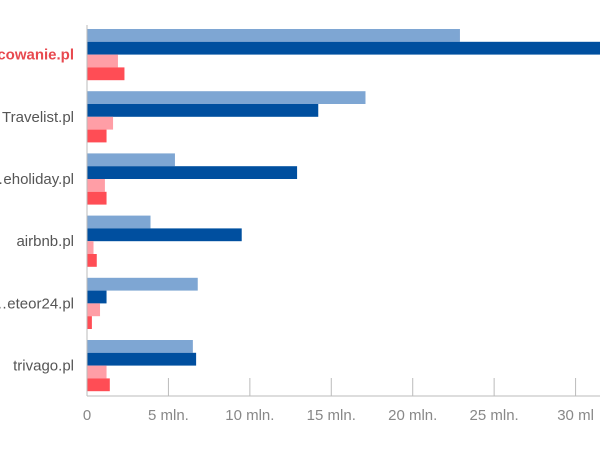 This screenshot has height=450, width=600. I want to click on category-label: …cowanie.pl, so click(37, 55).